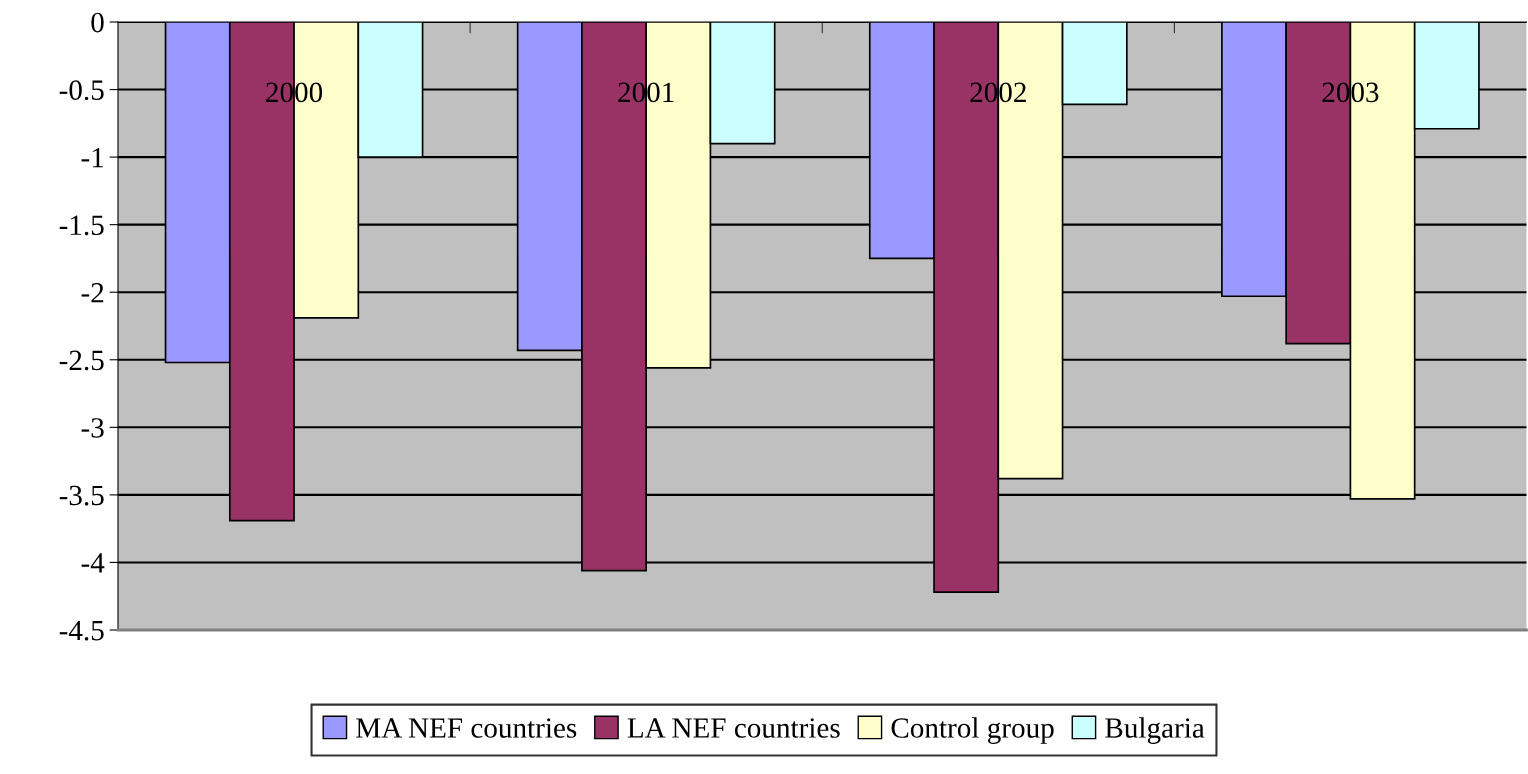 The image size is (1528, 774). Describe the element at coordinates (81, 630) in the screenshot. I see `y-tick-label: -4.5` at that location.